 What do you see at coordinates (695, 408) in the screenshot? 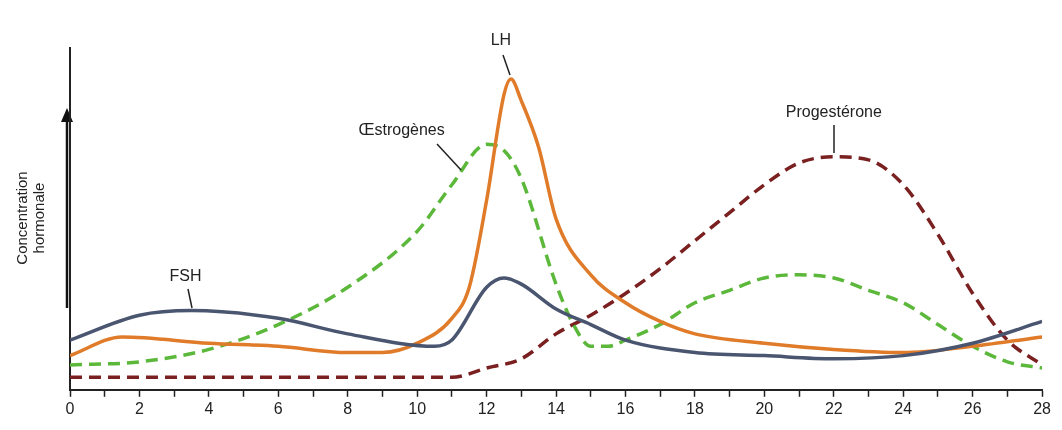
I see `x-tick-label: 18` at bounding box center [695, 408].